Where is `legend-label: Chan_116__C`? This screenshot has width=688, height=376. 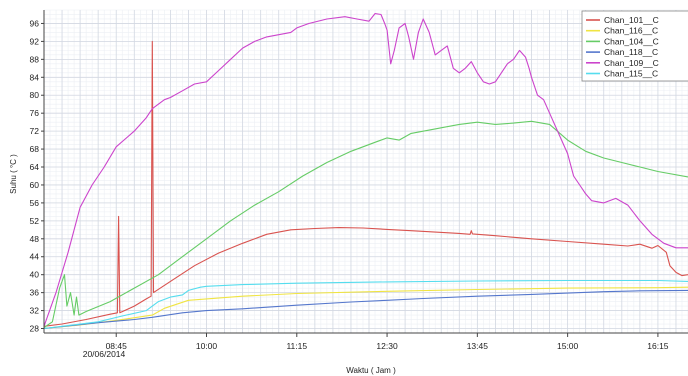 legend-label: Chan_116__C is located at coordinates (631, 31).